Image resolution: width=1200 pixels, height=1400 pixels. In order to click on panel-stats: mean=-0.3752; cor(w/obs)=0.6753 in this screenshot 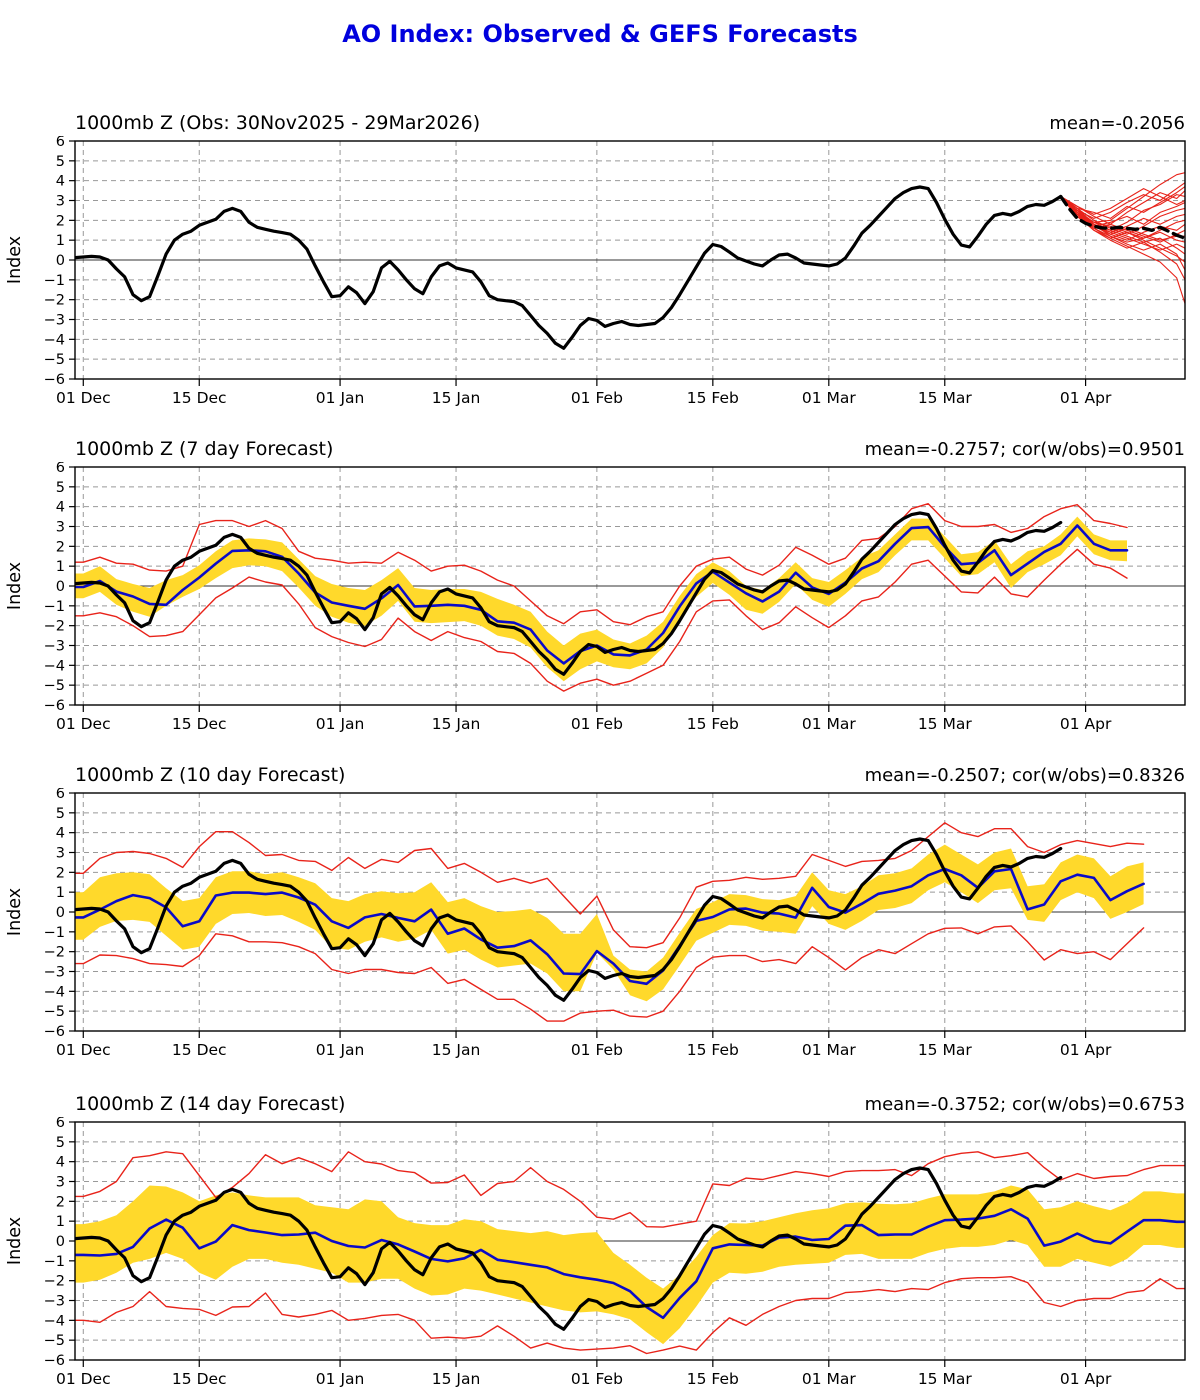, I will do `click(1024, 1104)`.